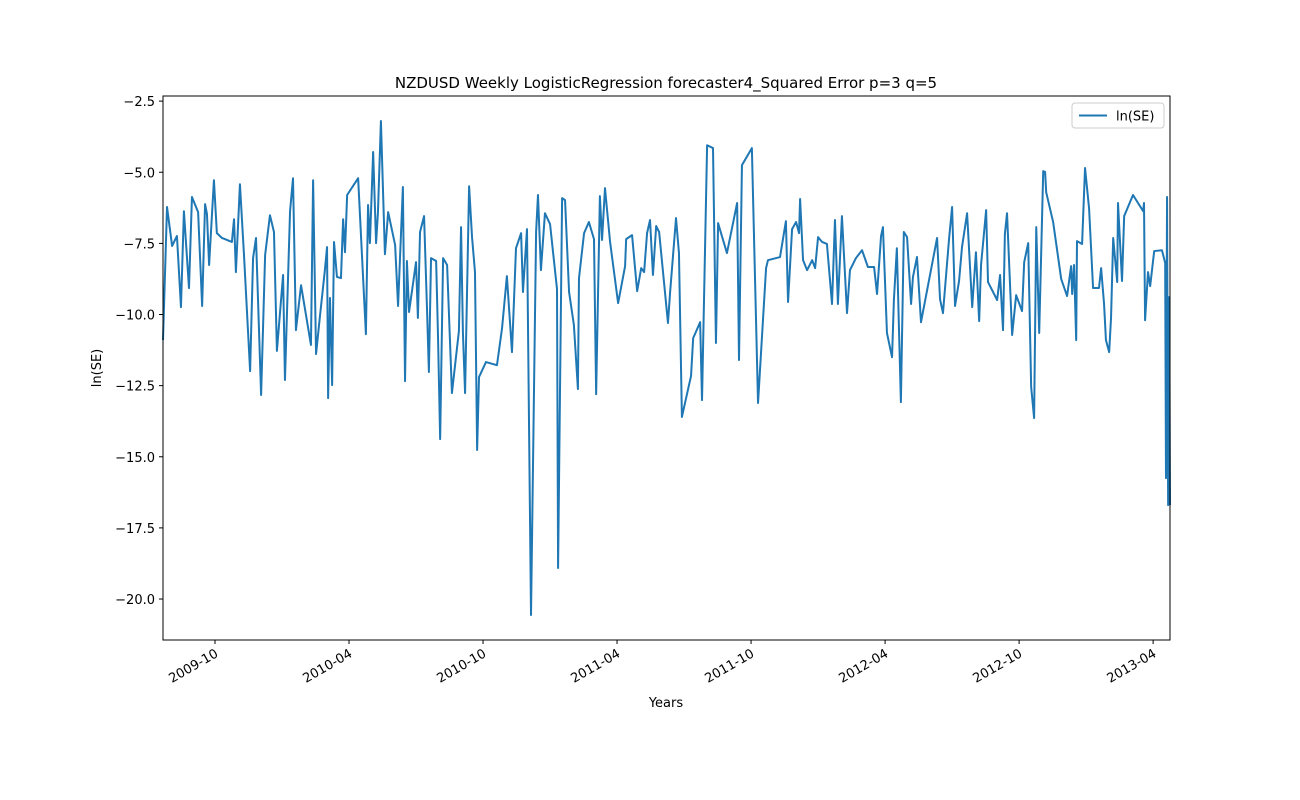  Describe the element at coordinates (135, 316) in the screenshot. I see `y-tick-label: −10.0` at that location.